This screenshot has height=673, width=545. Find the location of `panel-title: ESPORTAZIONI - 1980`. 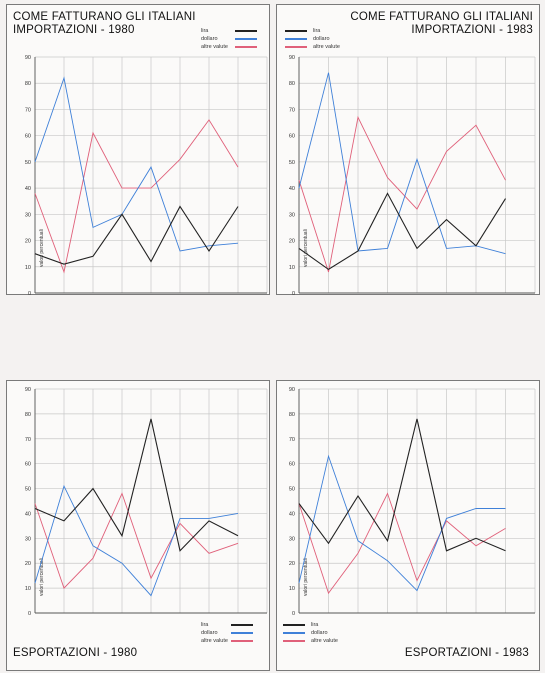

panel-title: ESPORTAZIONI - 1980 is located at coordinates (75, 653).